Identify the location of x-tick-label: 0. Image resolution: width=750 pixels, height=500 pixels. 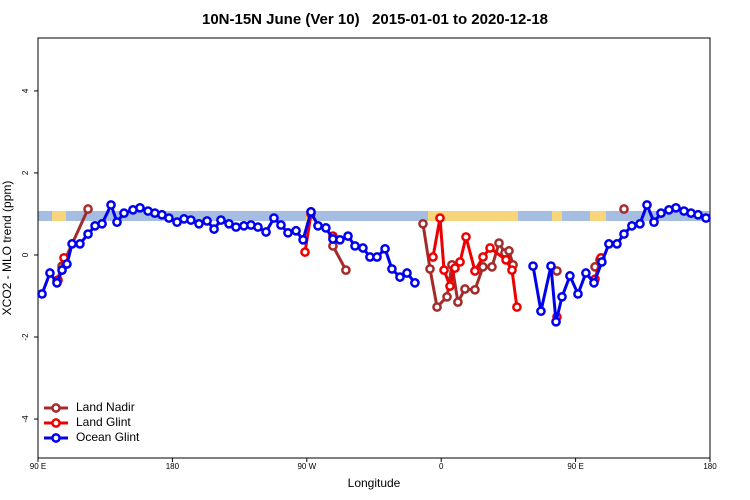
(441, 466).